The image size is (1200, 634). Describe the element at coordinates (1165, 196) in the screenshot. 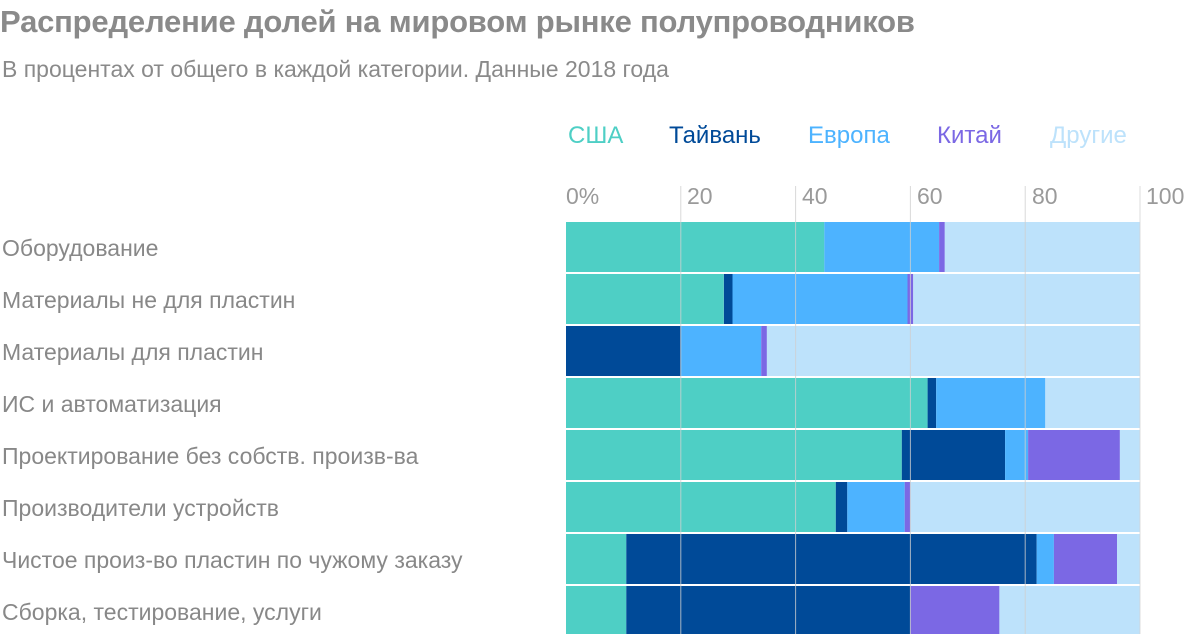

I see `tick-label-100: 100` at that location.